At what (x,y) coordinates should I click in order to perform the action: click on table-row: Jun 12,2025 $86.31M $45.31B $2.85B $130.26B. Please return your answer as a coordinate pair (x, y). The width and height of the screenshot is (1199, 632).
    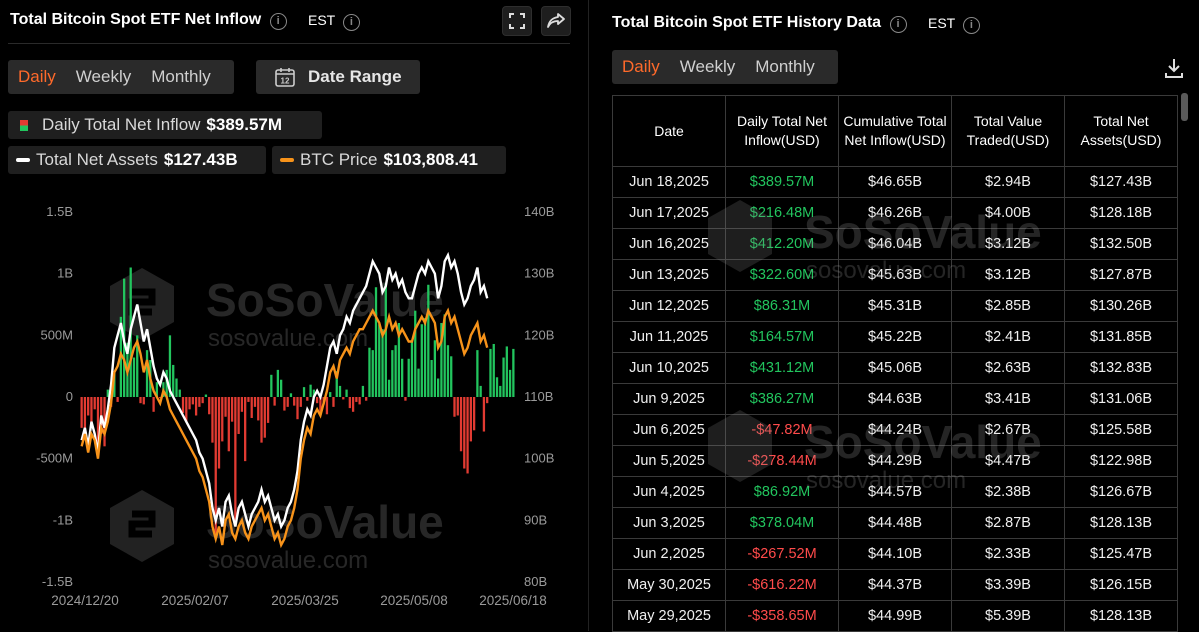
    Looking at the image, I should click on (895, 306).